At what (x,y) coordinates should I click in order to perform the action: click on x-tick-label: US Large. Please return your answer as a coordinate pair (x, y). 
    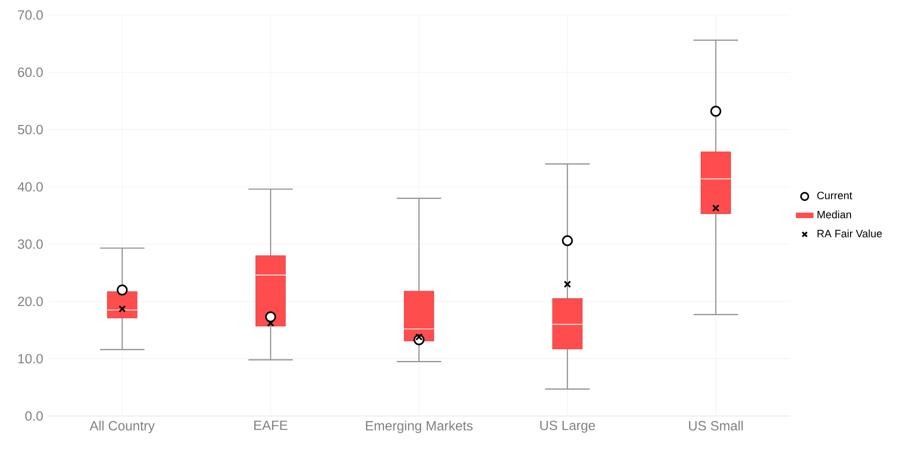
    Looking at the image, I should click on (567, 426).